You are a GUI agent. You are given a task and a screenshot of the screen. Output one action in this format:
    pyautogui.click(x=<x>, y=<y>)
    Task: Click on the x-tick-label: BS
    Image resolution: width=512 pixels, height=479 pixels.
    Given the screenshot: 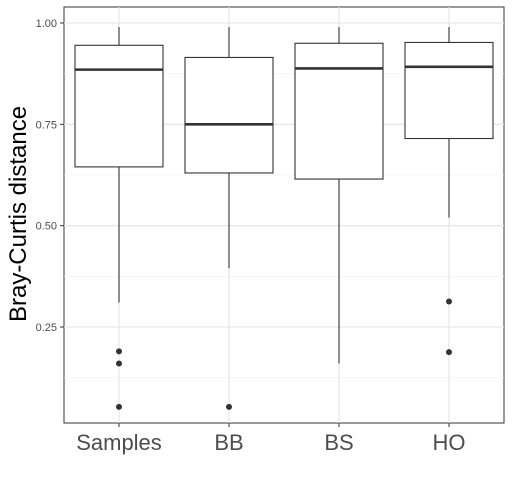 What is the action you would take?
    pyautogui.click(x=338, y=442)
    